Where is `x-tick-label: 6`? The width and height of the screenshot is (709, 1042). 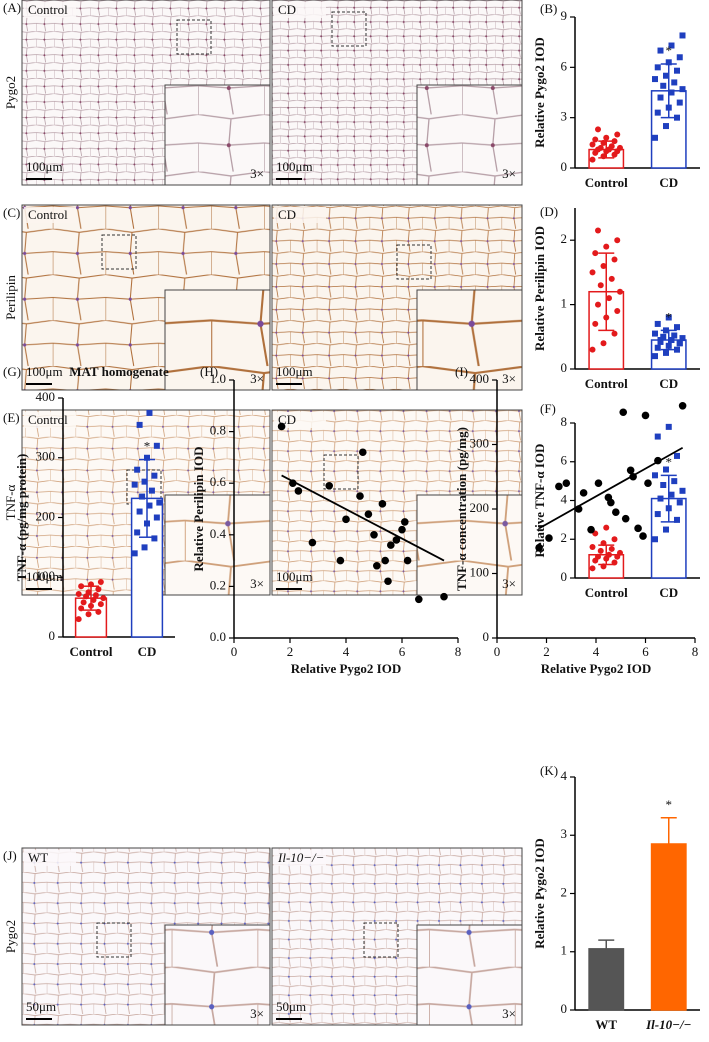 x-tick-label: 6 is located at coordinates (645, 651).